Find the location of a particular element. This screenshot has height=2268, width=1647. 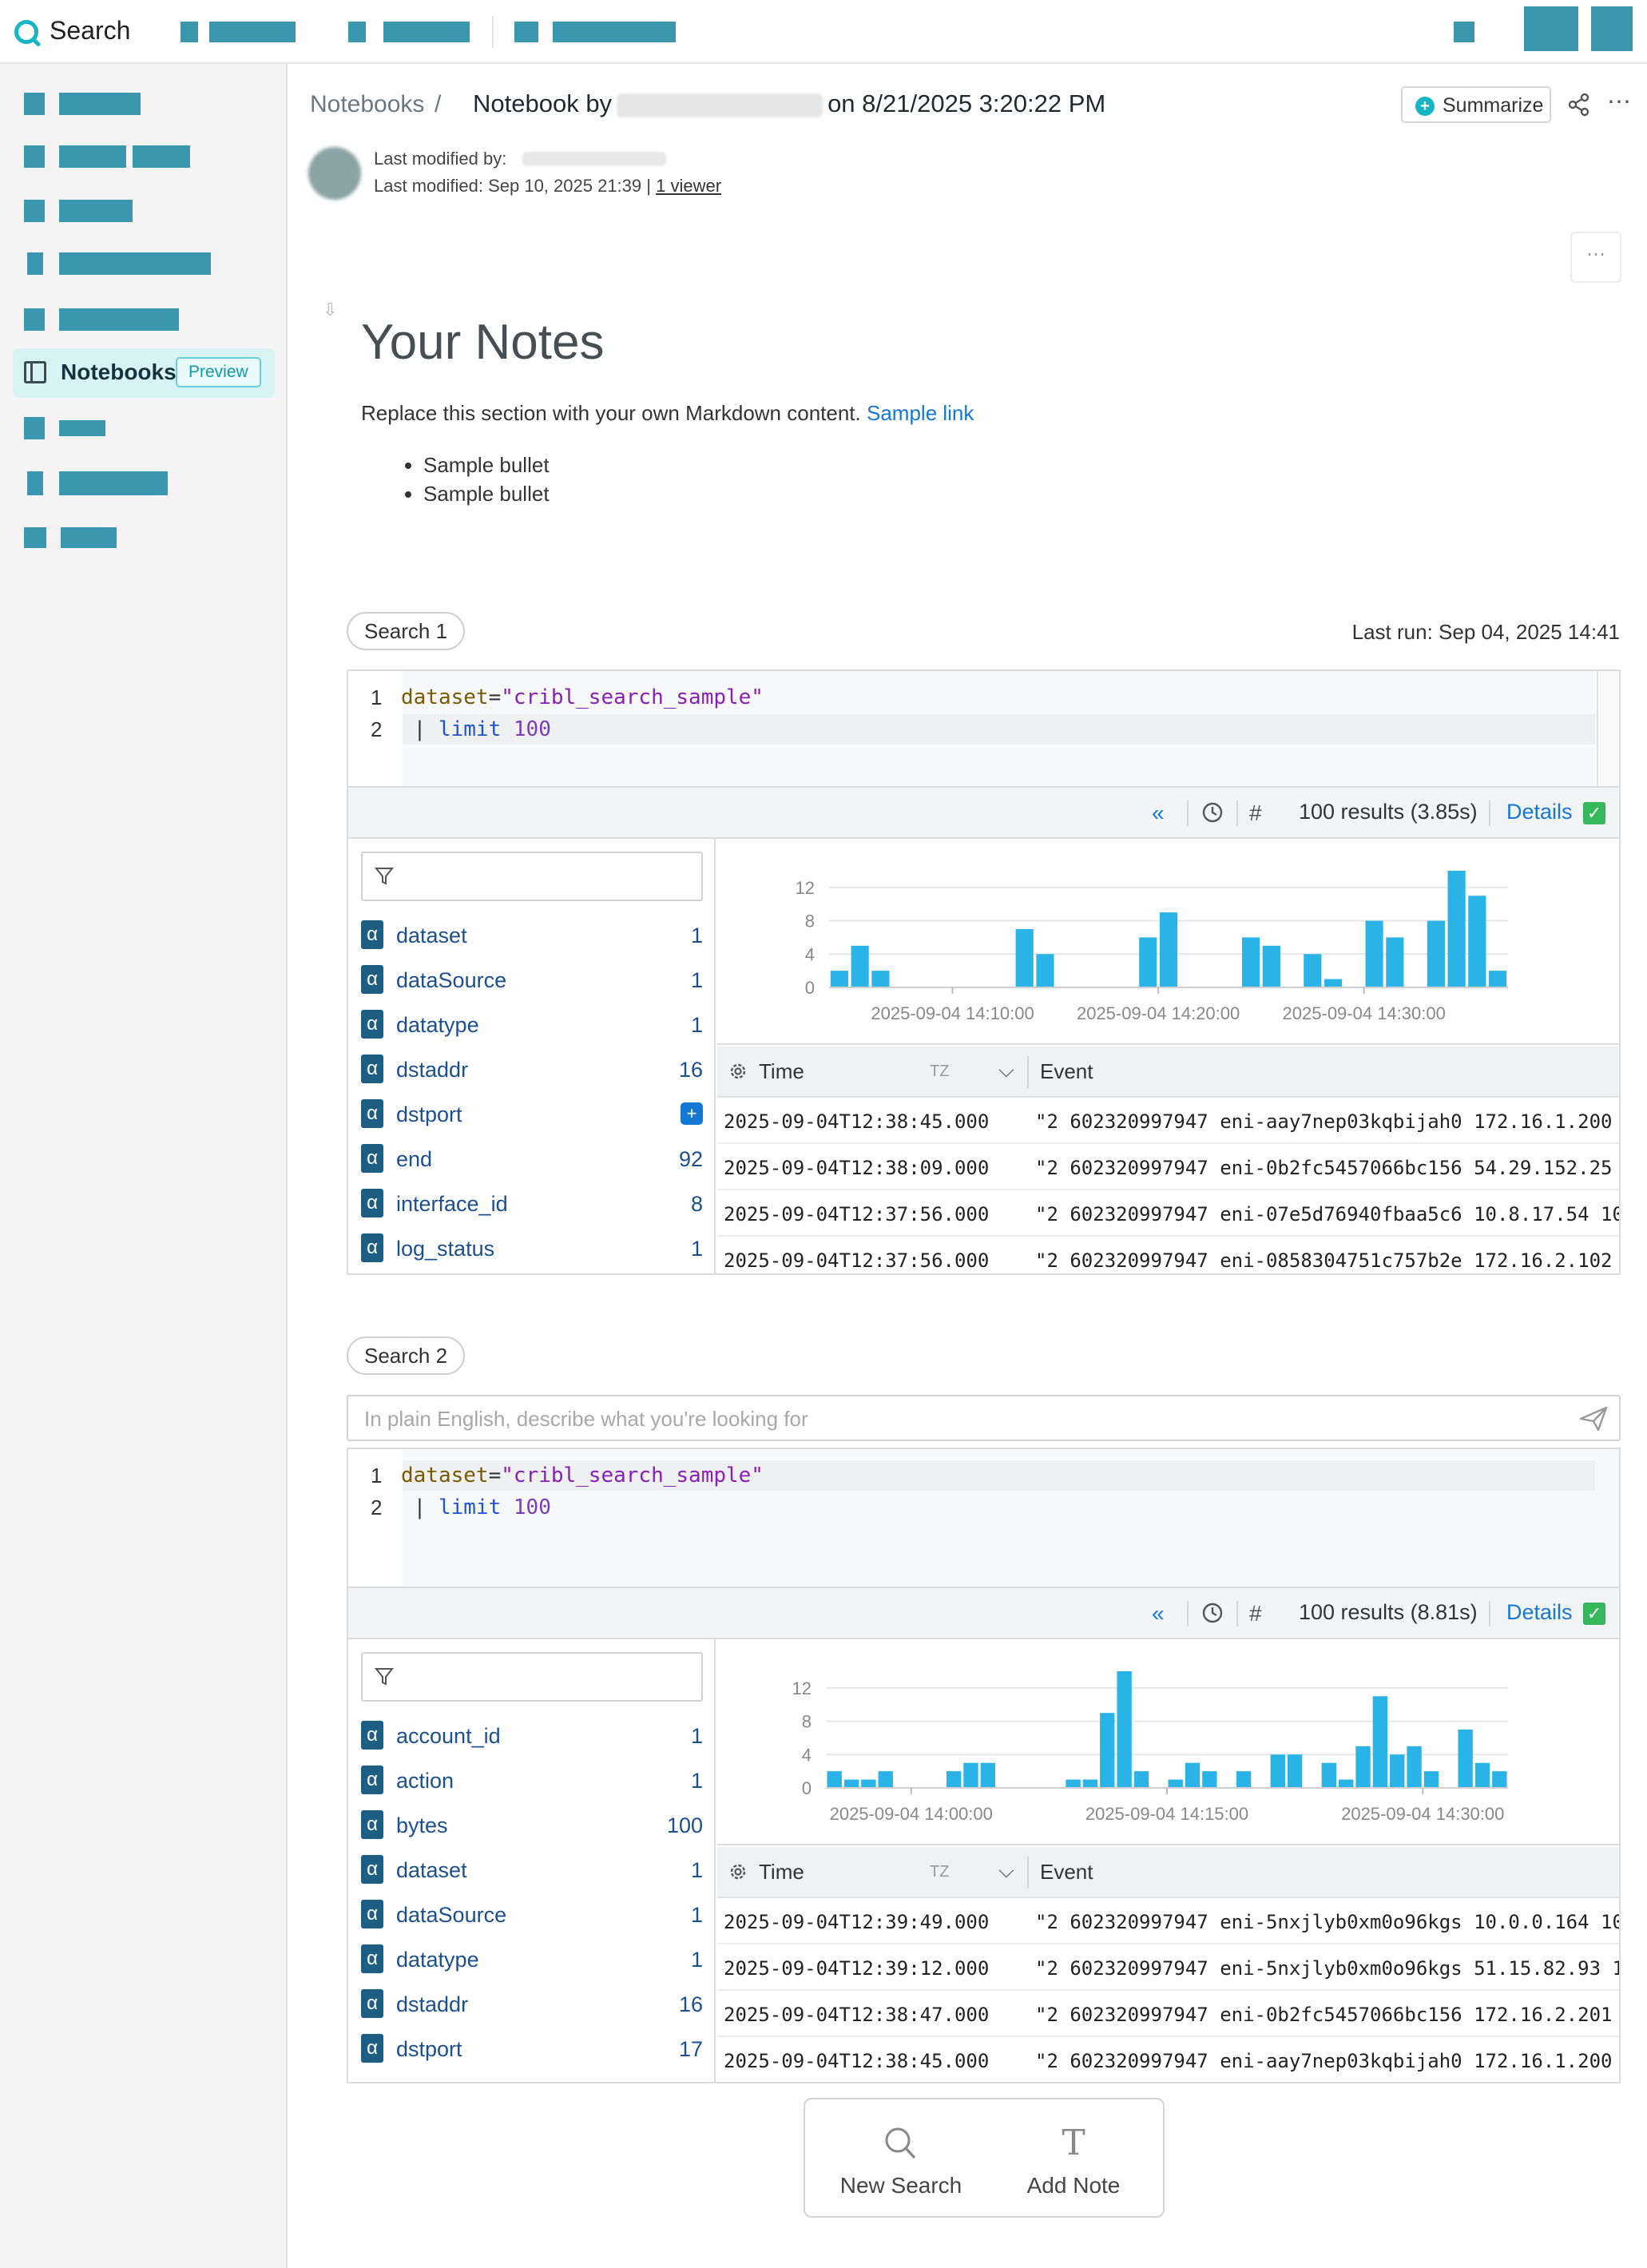

share-icon is located at coordinates (1579, 105).